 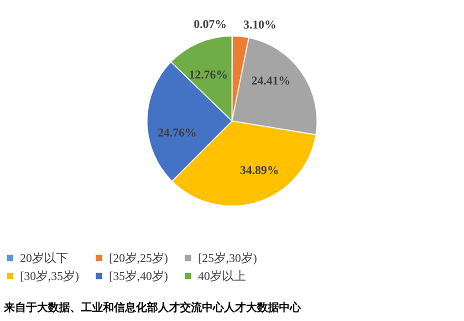 I want to click on data-label: 12.76%, so click(x=208, y=75).